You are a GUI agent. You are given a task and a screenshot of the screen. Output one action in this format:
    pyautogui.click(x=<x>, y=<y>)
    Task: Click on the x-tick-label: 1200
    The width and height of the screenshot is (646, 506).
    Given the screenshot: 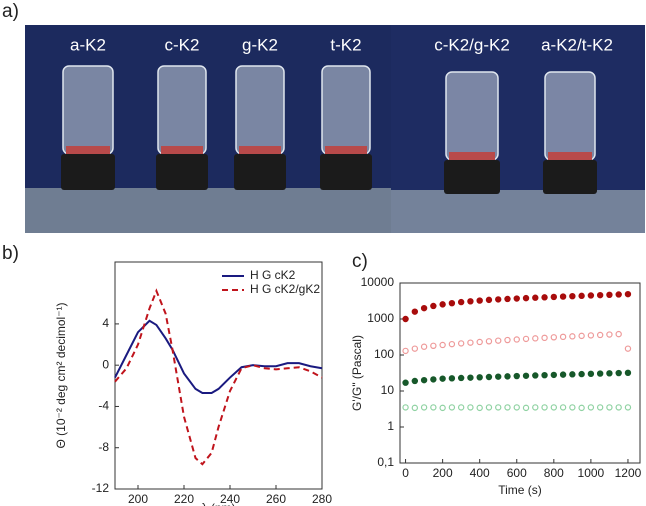 What is the action you would take?
    pyautogui.click(x=628, y=473)
    